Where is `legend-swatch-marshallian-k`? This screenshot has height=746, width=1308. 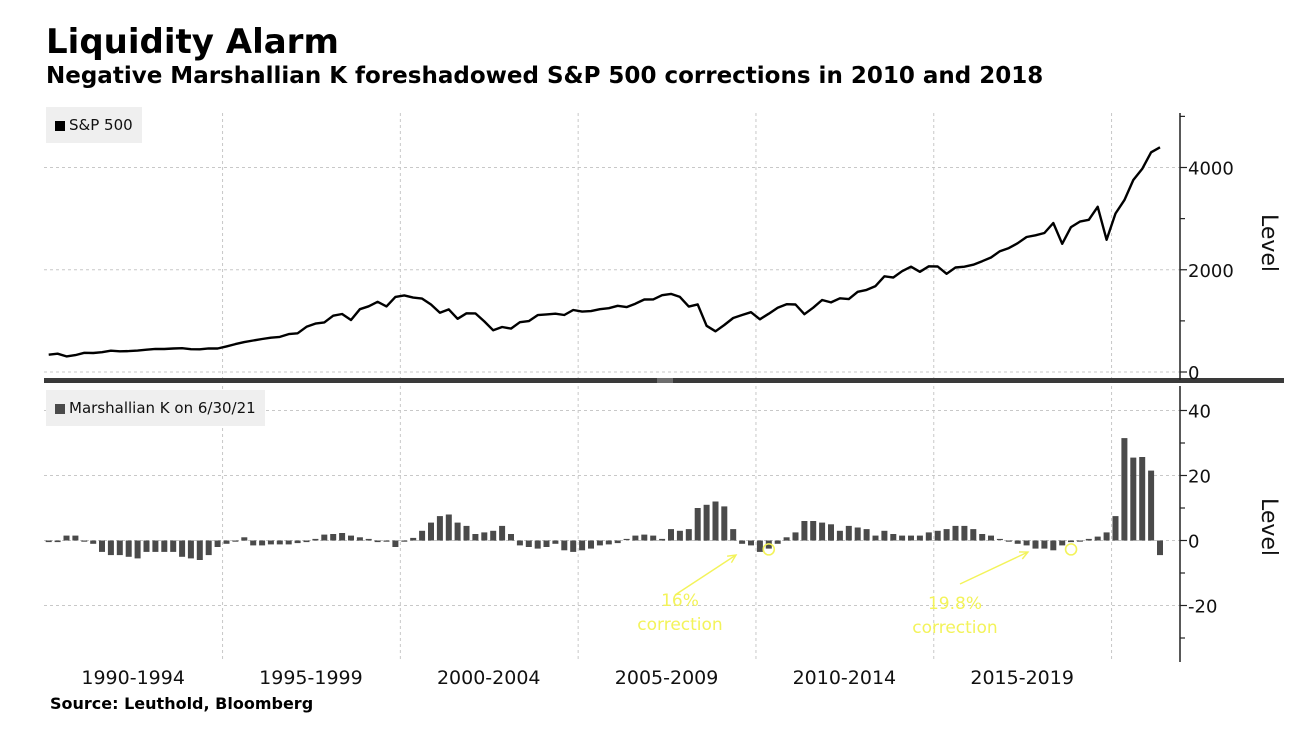
legend-swatch-marshallian-k is located at coordinates (60, 409).